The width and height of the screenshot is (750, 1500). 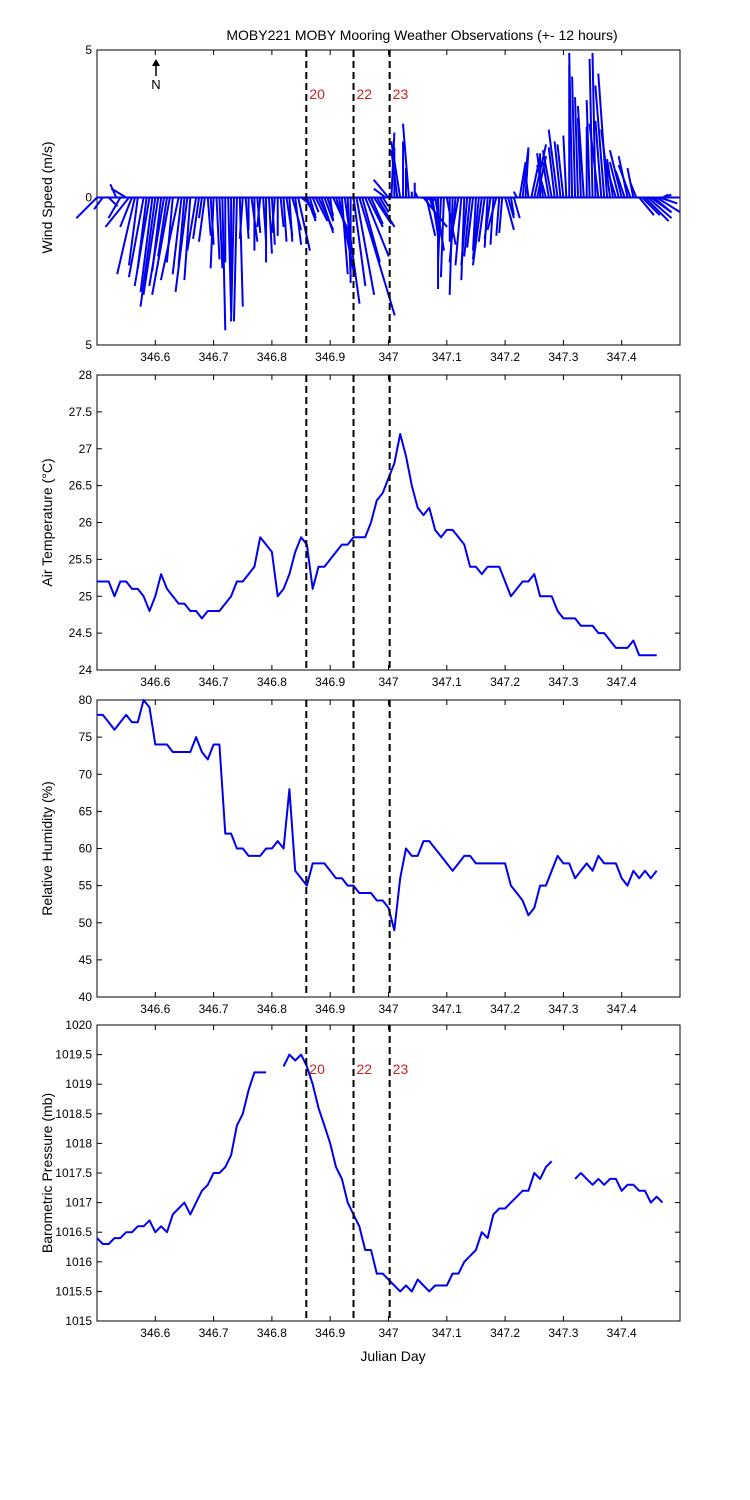 What do you see at coordinates (86, 596) in the screenshot?
I see `y-tick-label: 25` at bounding box center [86, 596].